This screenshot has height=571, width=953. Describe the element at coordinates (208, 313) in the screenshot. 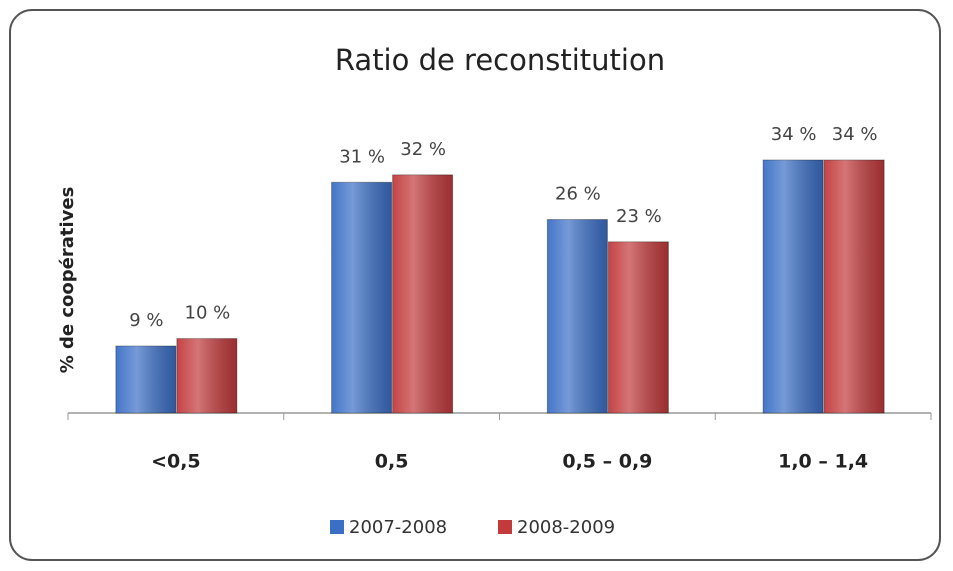

I see `data-label: 10 %` at that location.